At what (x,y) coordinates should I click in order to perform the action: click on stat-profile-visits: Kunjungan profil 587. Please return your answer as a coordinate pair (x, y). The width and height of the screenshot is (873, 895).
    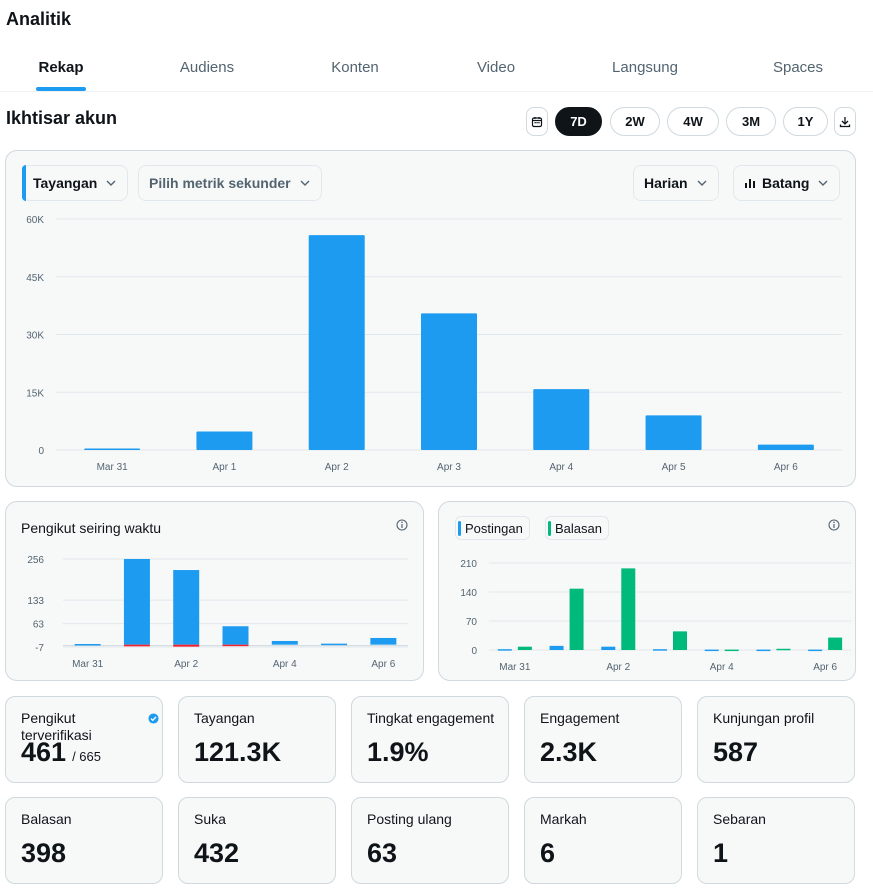
    Looking at the image, I should click on (776, 739).